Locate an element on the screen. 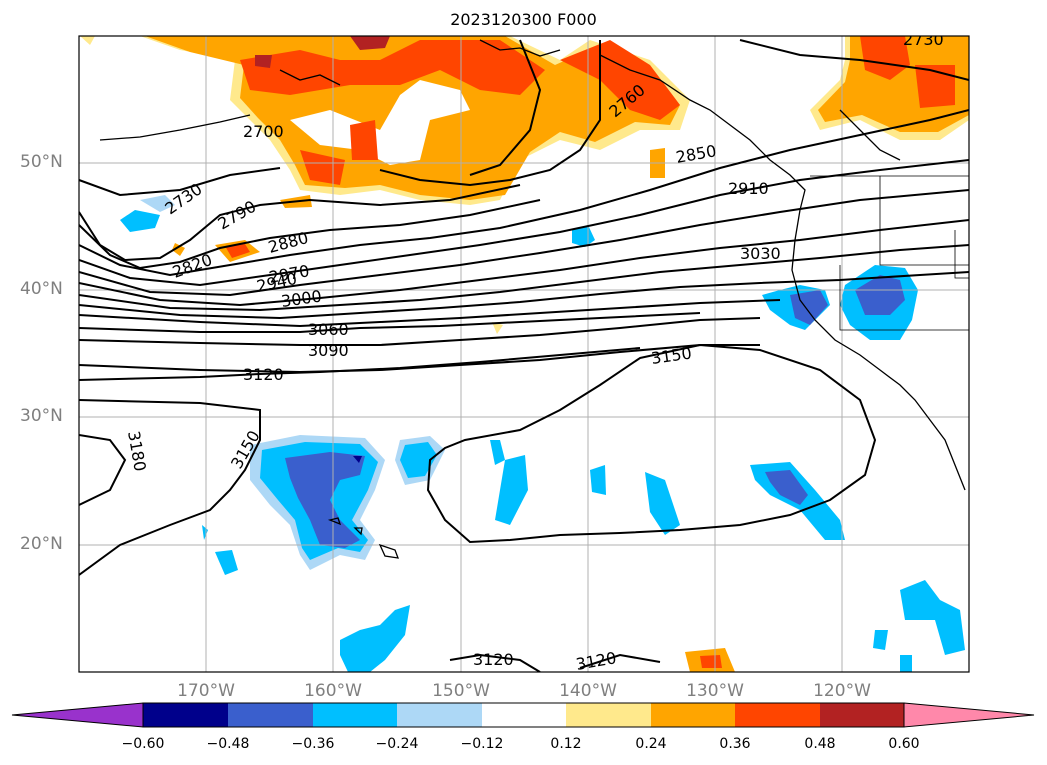 This screenshot has width=1047, height=765. colorbar-tick: 0.12 is located at coordinates (566, 744).